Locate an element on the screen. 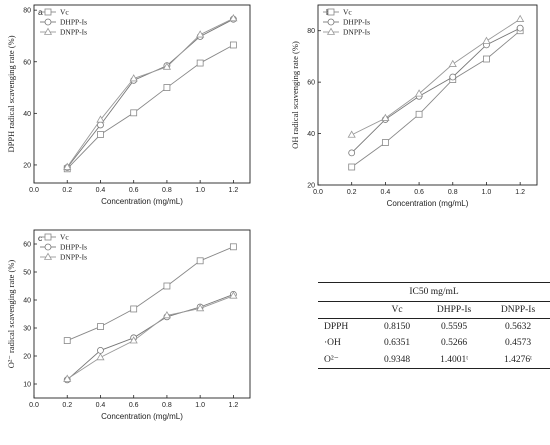 This screenshot has height=445, width=550. legend-label: DNPP-Is is located at coordinates (73, 32).